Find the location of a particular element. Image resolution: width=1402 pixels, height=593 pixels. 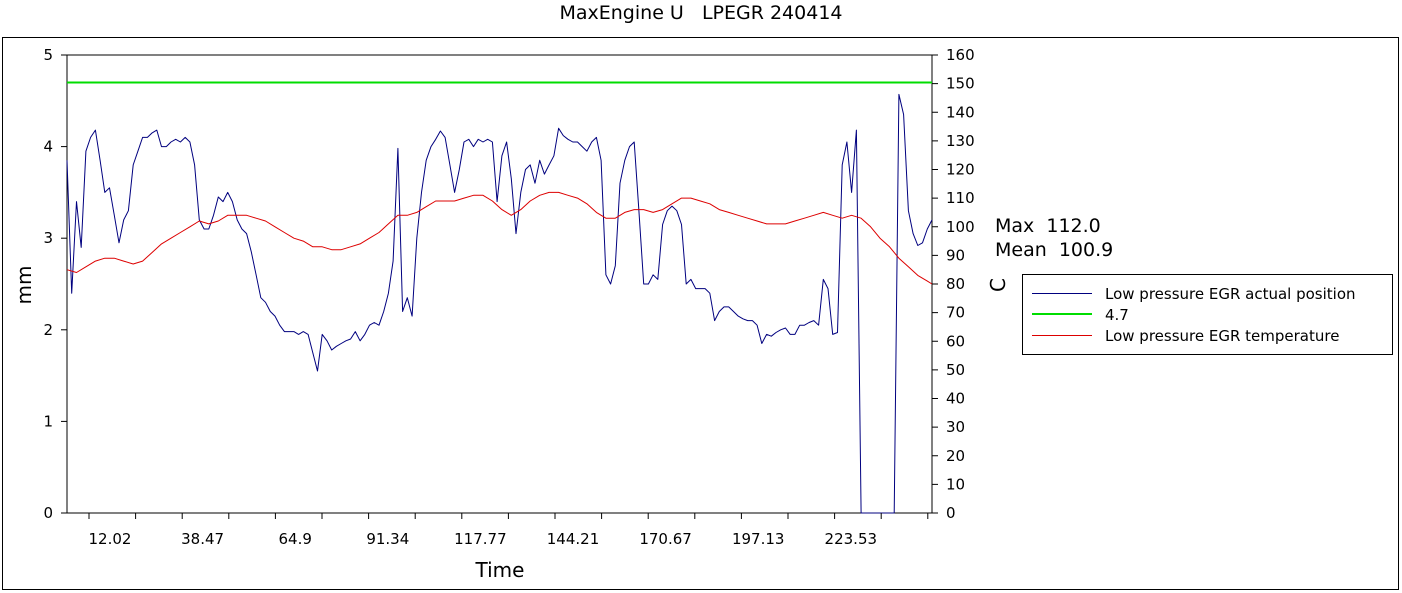

y-left-tick-label: 5 is located at coordinates (48, 55).